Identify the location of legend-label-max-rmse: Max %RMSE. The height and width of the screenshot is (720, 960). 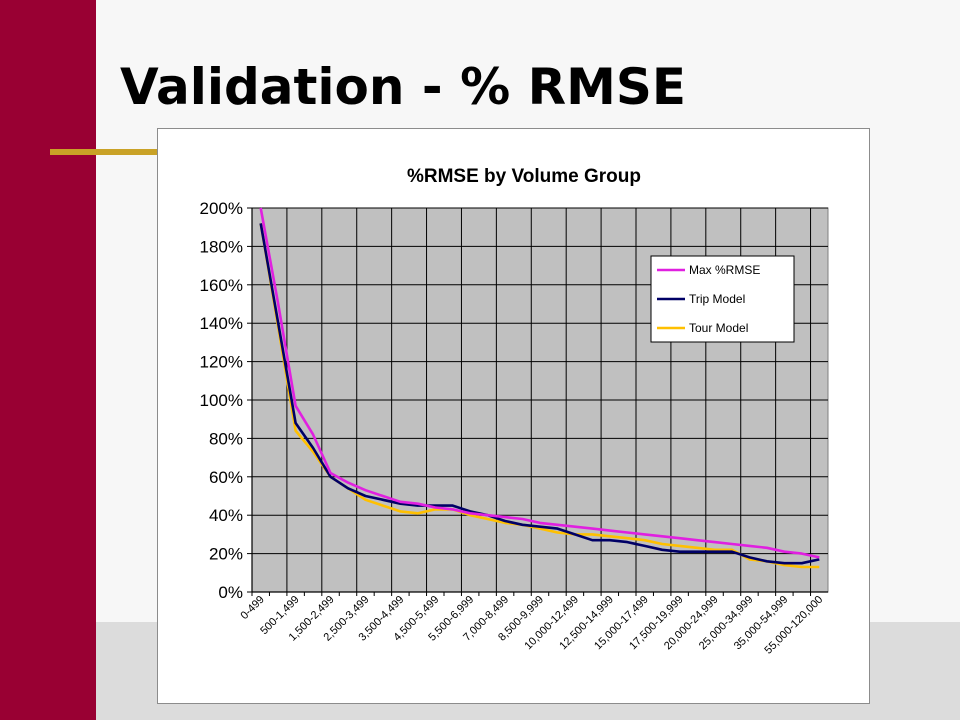
(724, 270).